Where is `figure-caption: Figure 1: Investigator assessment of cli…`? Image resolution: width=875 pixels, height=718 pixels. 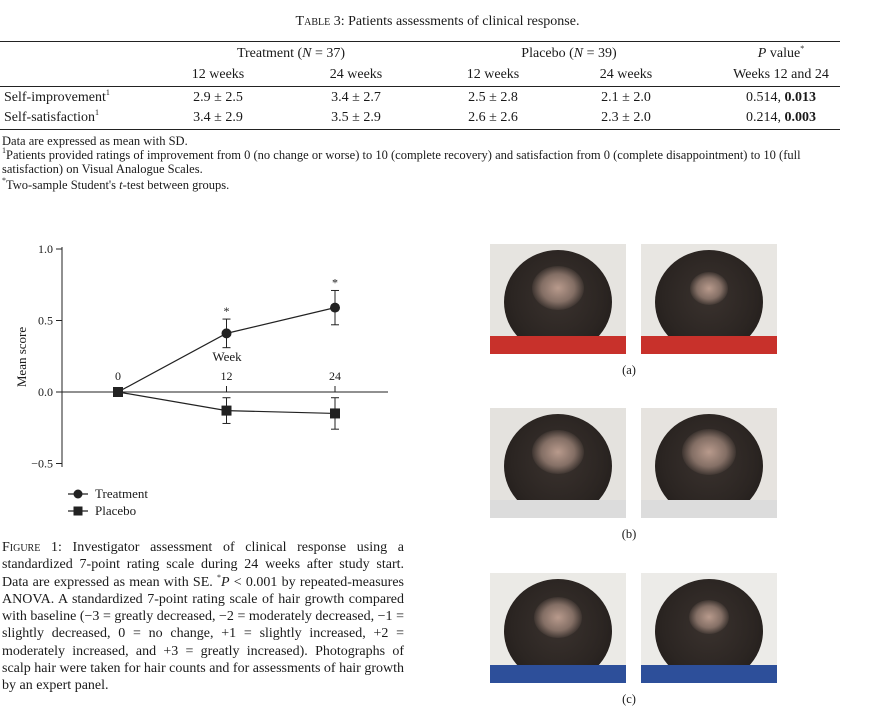 figure-caption: Figure 1: Investigator assessment of cli… is located at coordinates (203, 617).